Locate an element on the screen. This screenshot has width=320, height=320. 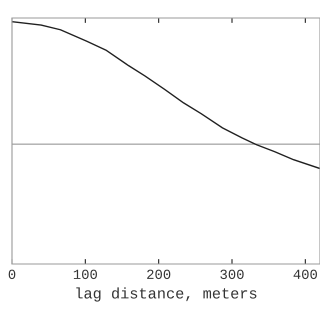
x-tick-label: 300 is located at coordinates (232, 275).